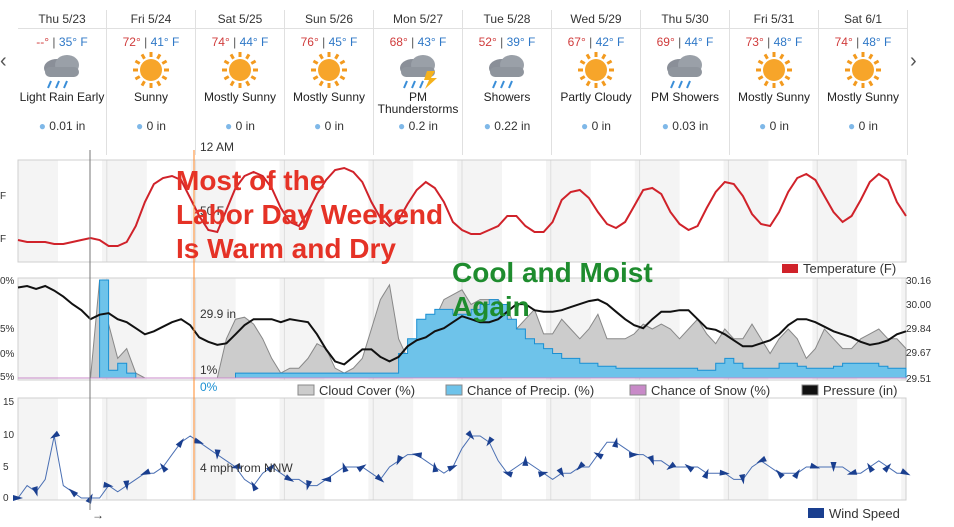 The image size is (954, 527). What do you see at coordinates (790, 268) in the screenshot?
I see `legend-swatch-temperature` at bounding box center [790, 268].